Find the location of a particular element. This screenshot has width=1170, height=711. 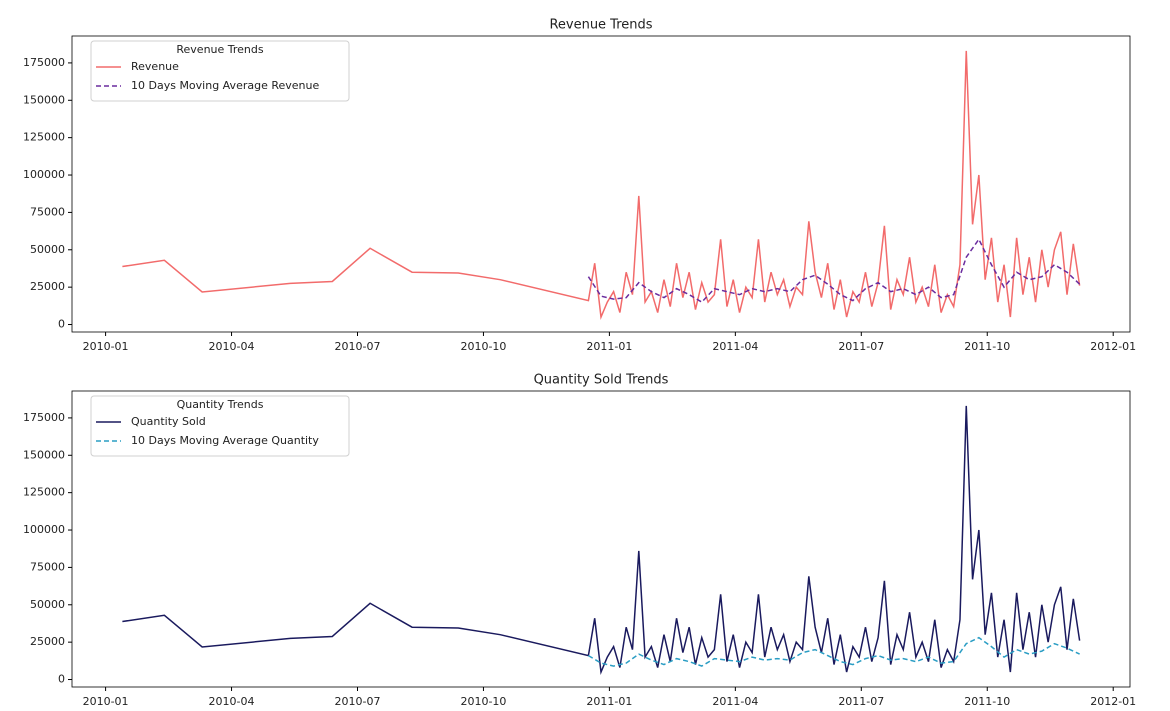

legend-label: Revenue is located at coordinates (155, 66).